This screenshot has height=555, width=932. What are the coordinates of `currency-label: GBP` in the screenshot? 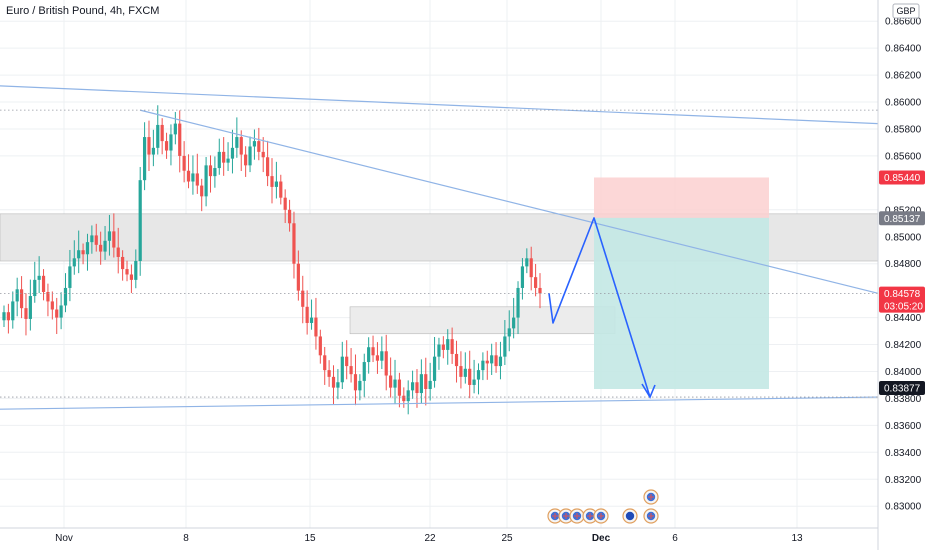 It's located at (905, 11).